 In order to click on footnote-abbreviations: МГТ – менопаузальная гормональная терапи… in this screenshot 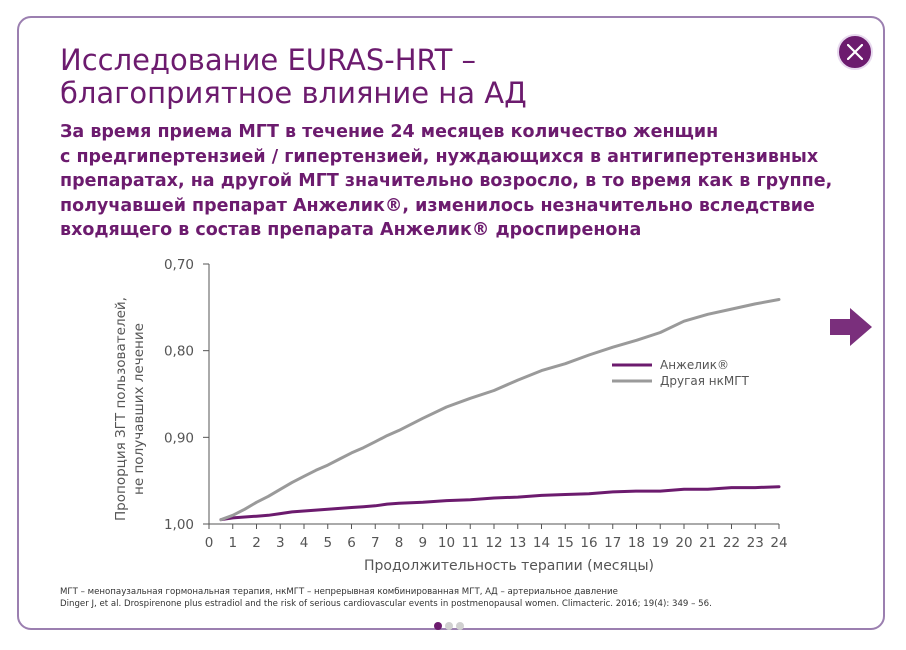, I will do `click(339, 592)`.